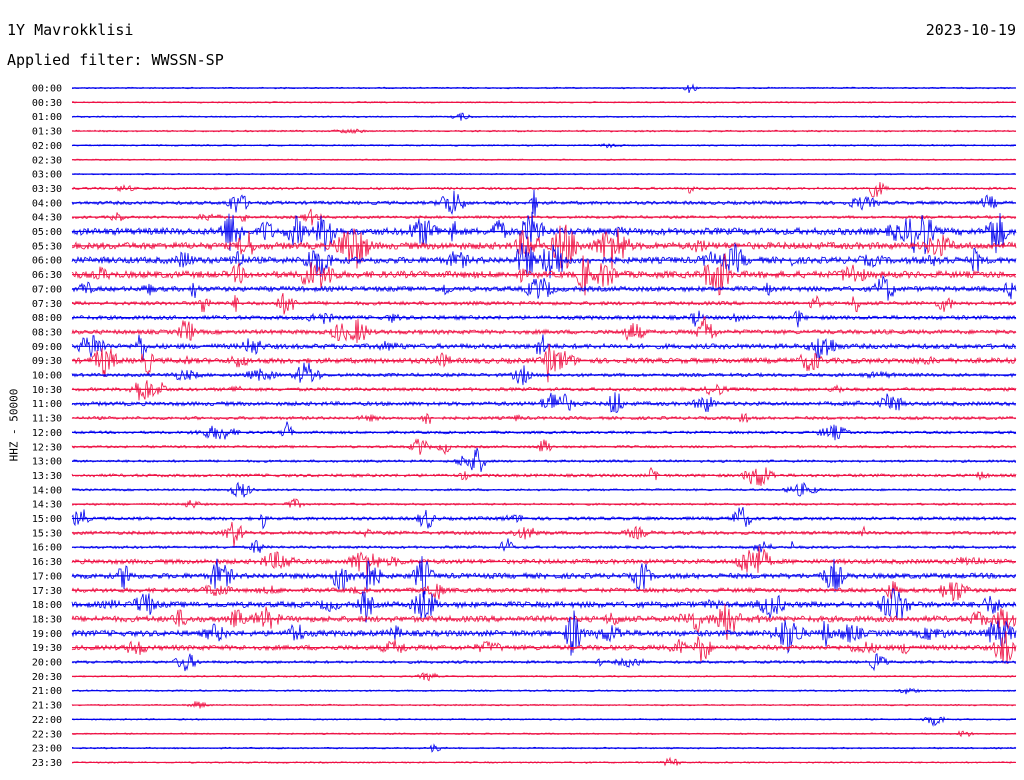  I want to click on row-time-label: 11:00, so click(47, 404).